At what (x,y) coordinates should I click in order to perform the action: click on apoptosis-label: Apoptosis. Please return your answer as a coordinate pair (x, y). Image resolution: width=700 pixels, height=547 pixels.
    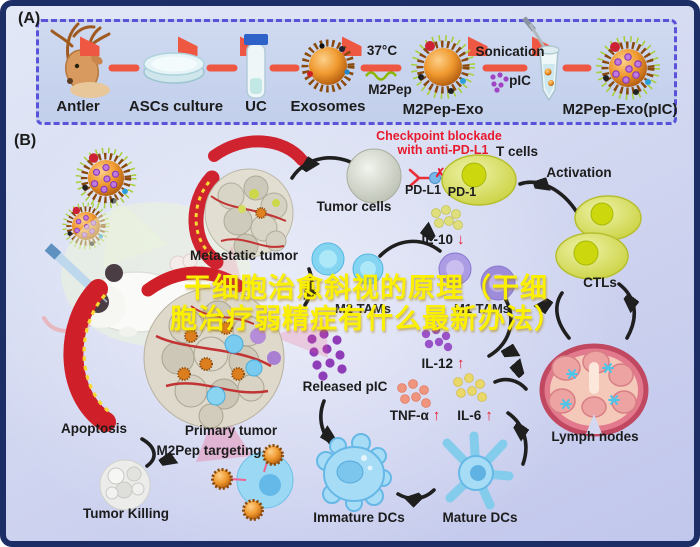
    Looking at the image, I should click on (94, 428).